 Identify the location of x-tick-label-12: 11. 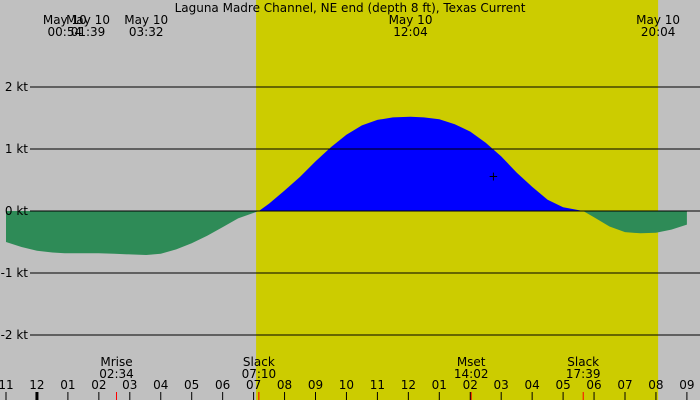
(377, 385).